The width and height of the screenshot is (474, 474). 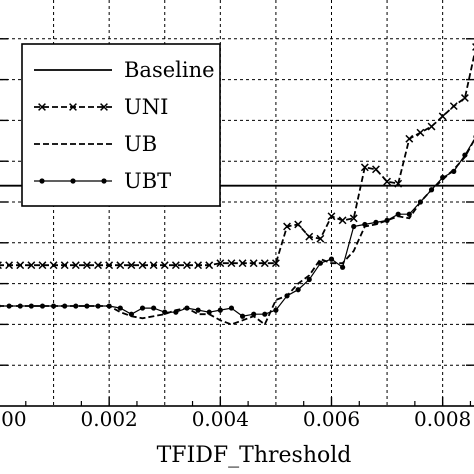 I want to click on legend-entry-ub: UB, so click(x=95, y=144).